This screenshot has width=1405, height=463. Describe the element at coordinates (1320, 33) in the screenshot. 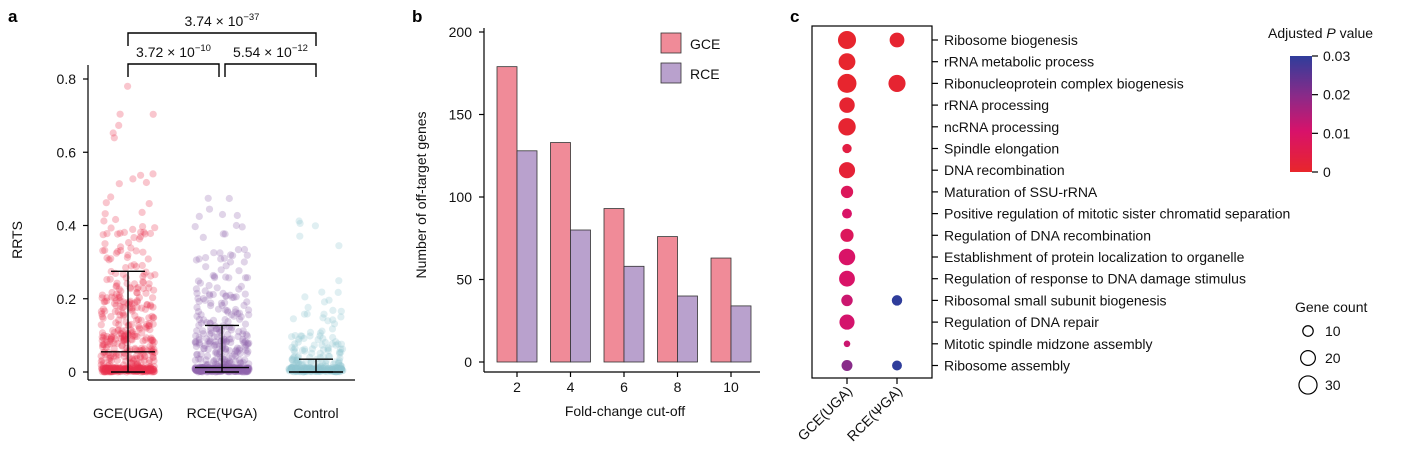

I see `color-legend-title: Adjusted P value` at that location.